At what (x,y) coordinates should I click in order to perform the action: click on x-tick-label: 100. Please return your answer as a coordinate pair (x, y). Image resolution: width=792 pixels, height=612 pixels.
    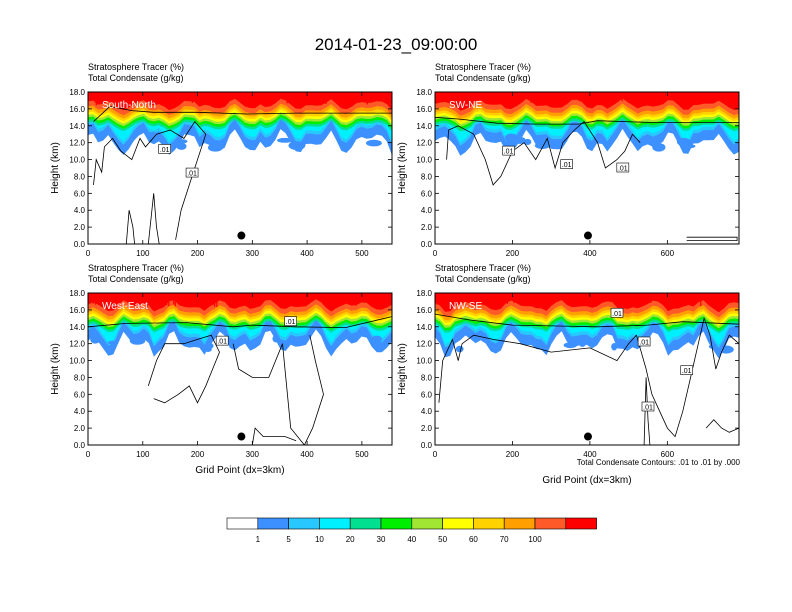
    Looking at the image, I should click on (143, 253).